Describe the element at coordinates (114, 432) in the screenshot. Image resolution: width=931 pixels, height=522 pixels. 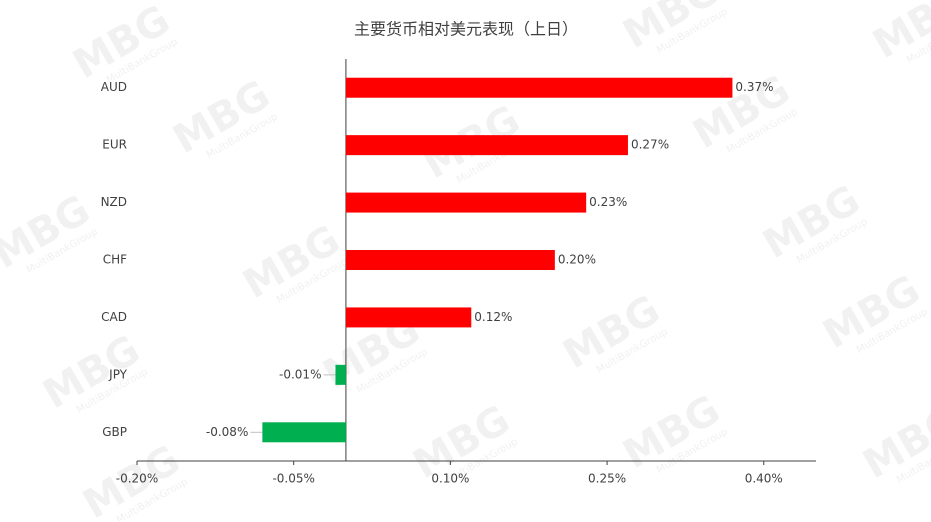
I see `y-tick-label: GBP` at that location.